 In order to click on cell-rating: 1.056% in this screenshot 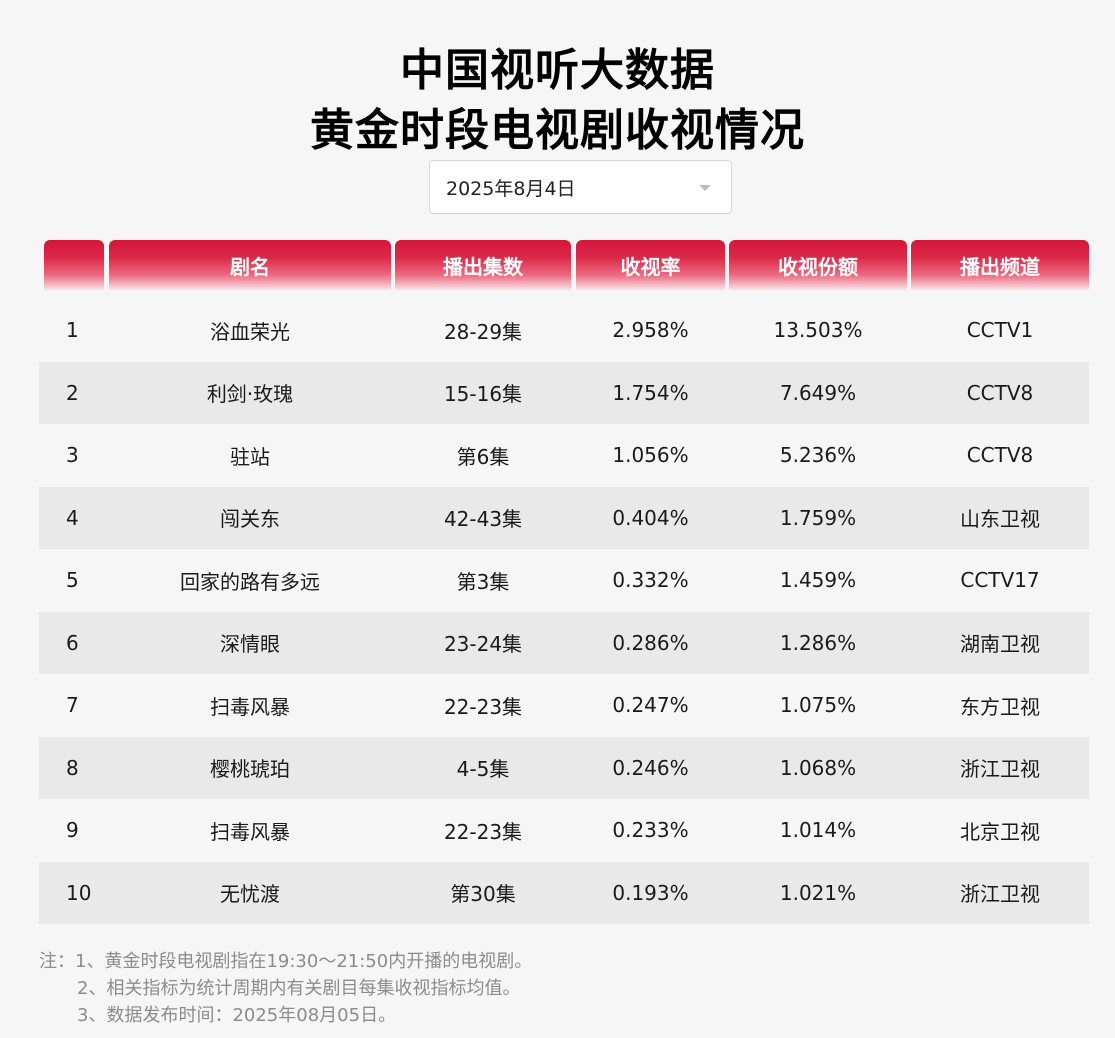, I will do `click(650, 455)`.